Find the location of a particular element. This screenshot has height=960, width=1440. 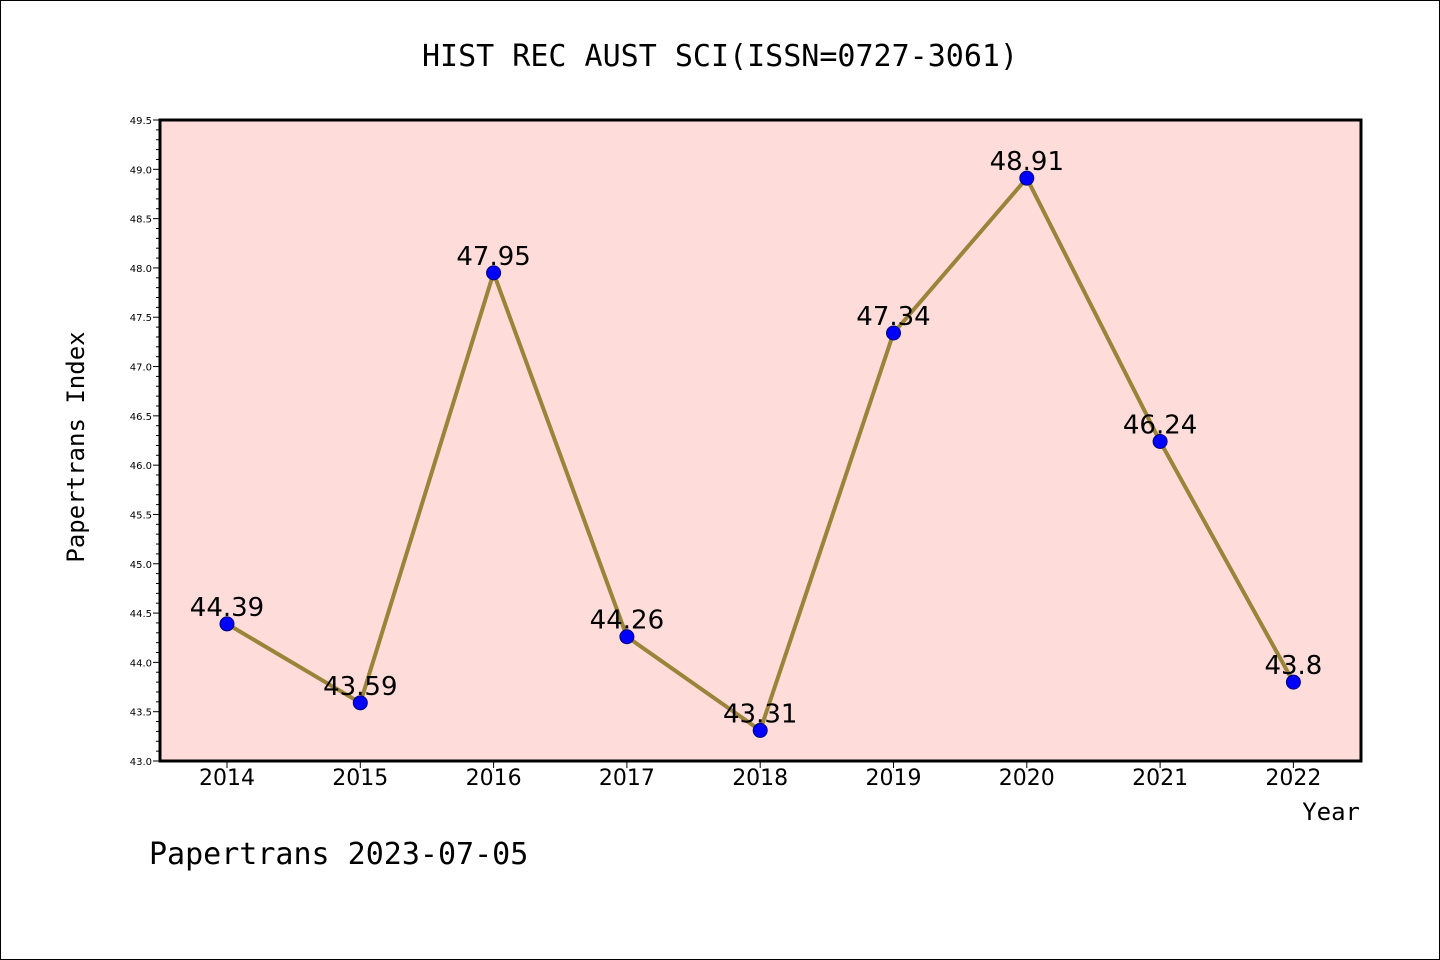

y-tick-label: 43.0 is located at coordinates (141, 762).